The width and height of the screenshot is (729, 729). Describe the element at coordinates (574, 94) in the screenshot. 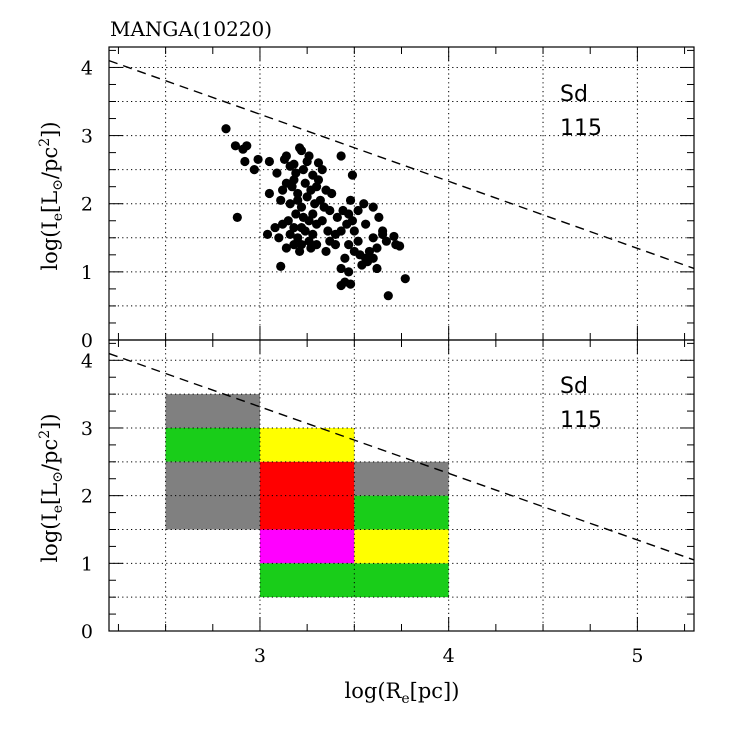

I see `top-annotation-type: Sd` at that location.